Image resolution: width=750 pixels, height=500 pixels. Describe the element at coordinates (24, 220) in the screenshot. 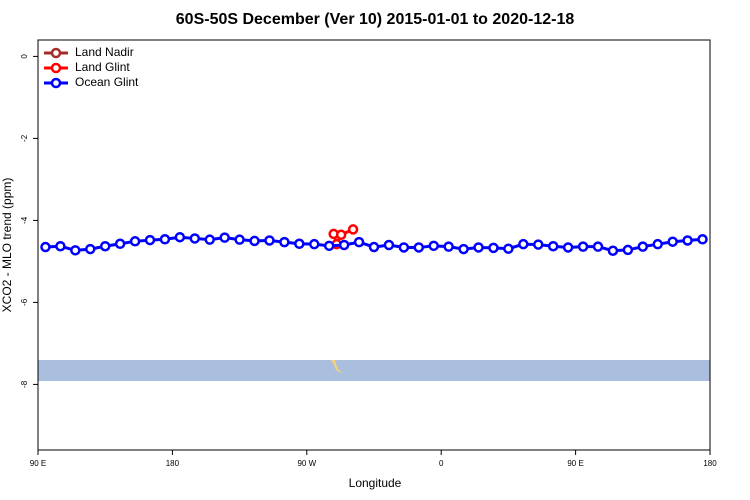

I see `y-tick-label: -4` at that location.